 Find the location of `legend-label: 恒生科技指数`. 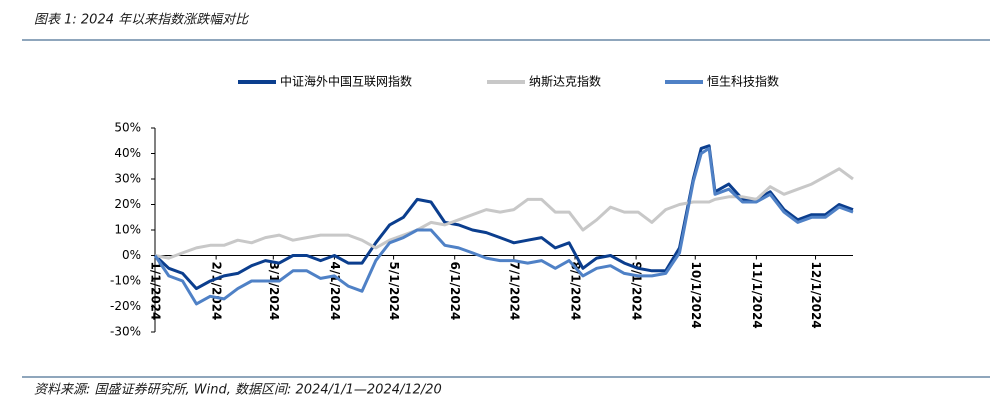

legend-label: 恒生科技指数 is located at coordinates (743, 81).